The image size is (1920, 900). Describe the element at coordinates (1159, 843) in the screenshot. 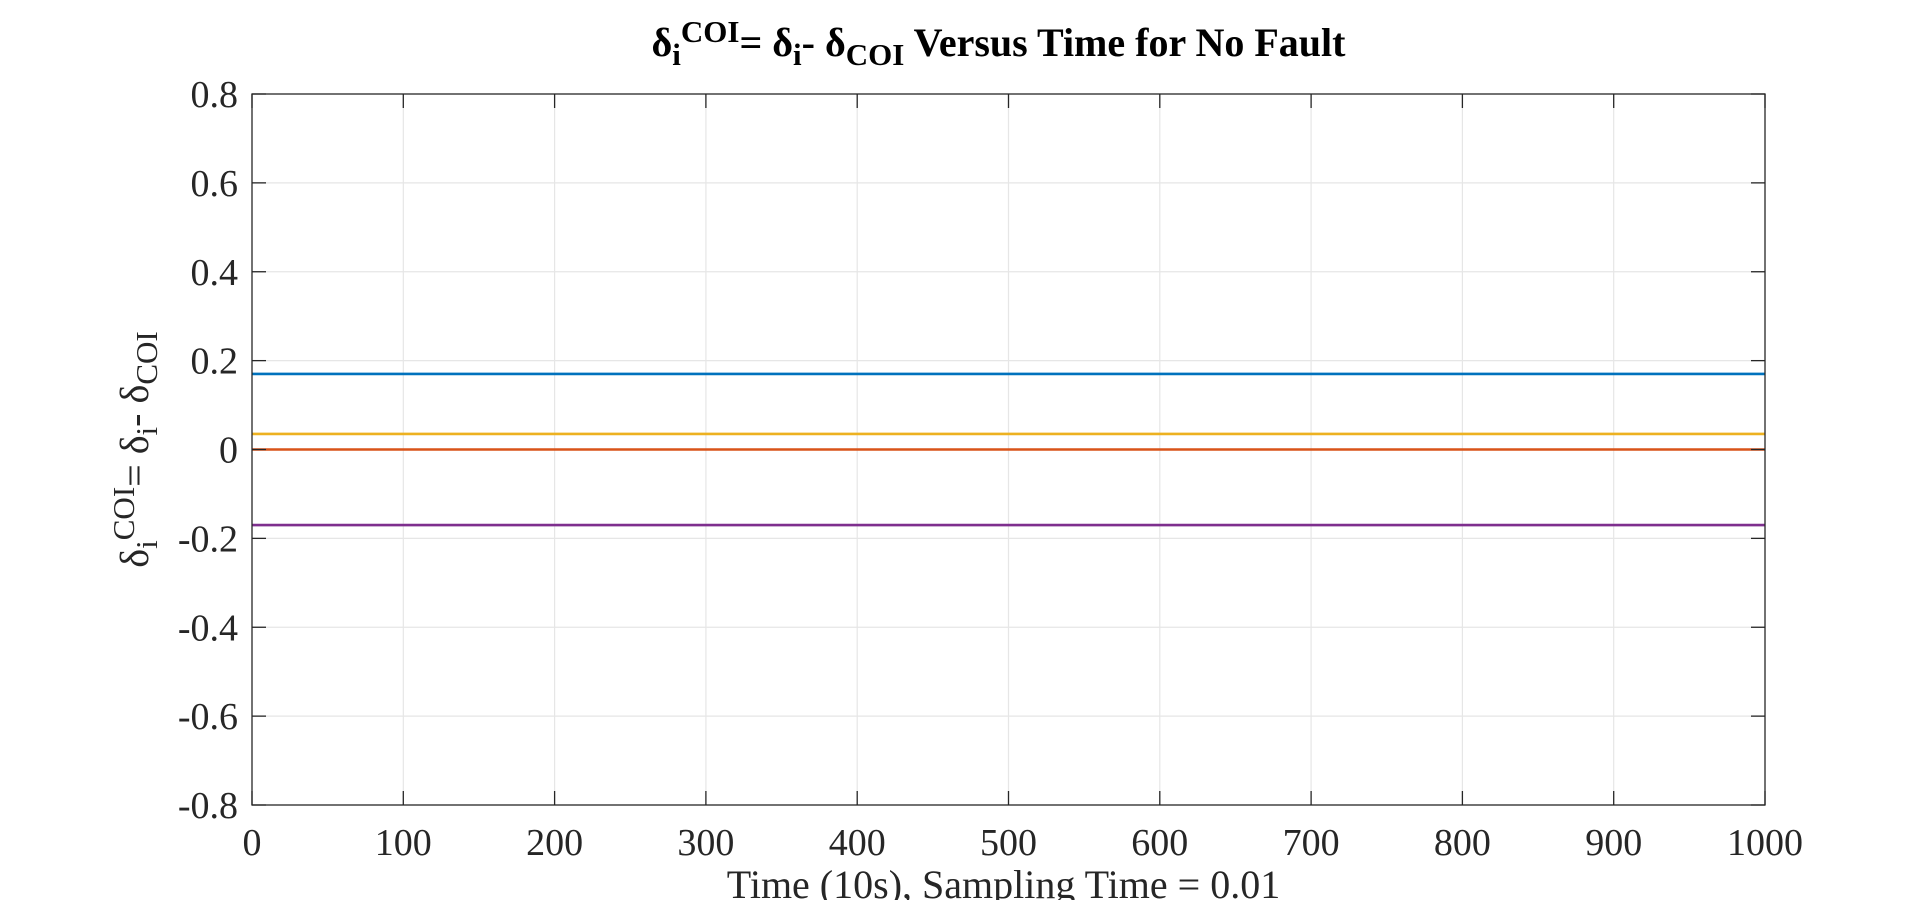

I see `x-tick-label: 600` at that location.